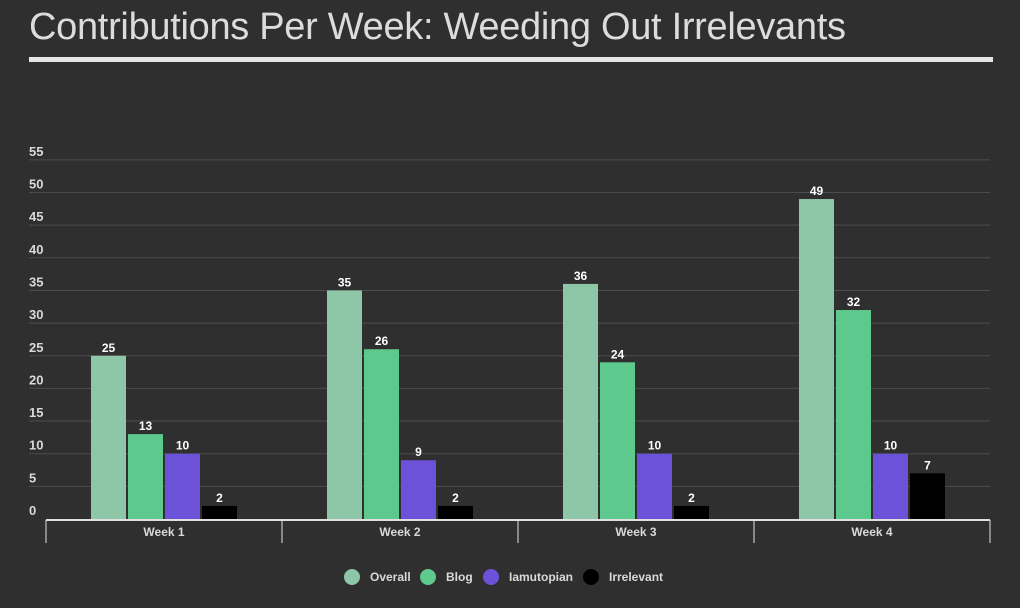 The height and width of the screenshot is (608, 1020). What do you see at coordinates (399, 532) in the screenshot?
I see `x-category-label: Week 2` at bounding box center [399, 532].